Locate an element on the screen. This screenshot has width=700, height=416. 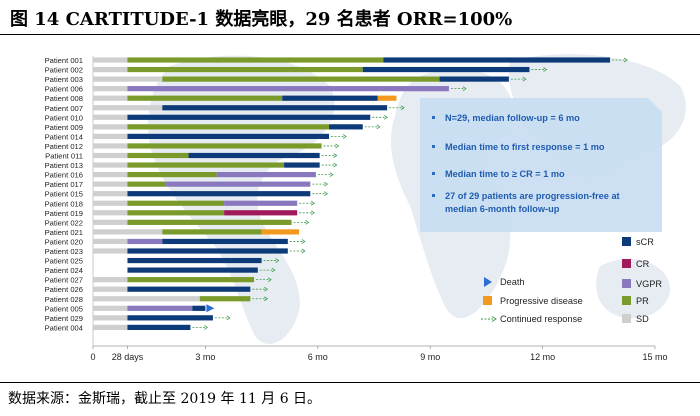
figure-title: 图 14 CARTITUDE-1 数据亮眼，29 名患者 ORR=100% is located at coordinates (261, 19).